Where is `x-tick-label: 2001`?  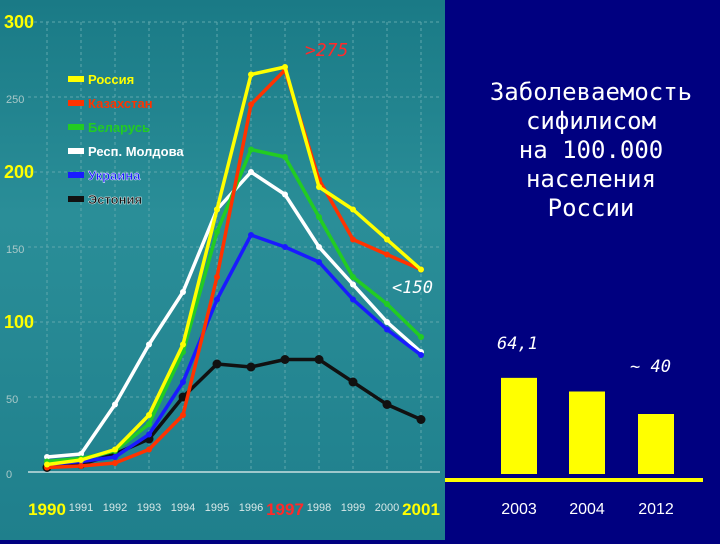 x-tick-label: 2001 is located at coordinates (421, 509).